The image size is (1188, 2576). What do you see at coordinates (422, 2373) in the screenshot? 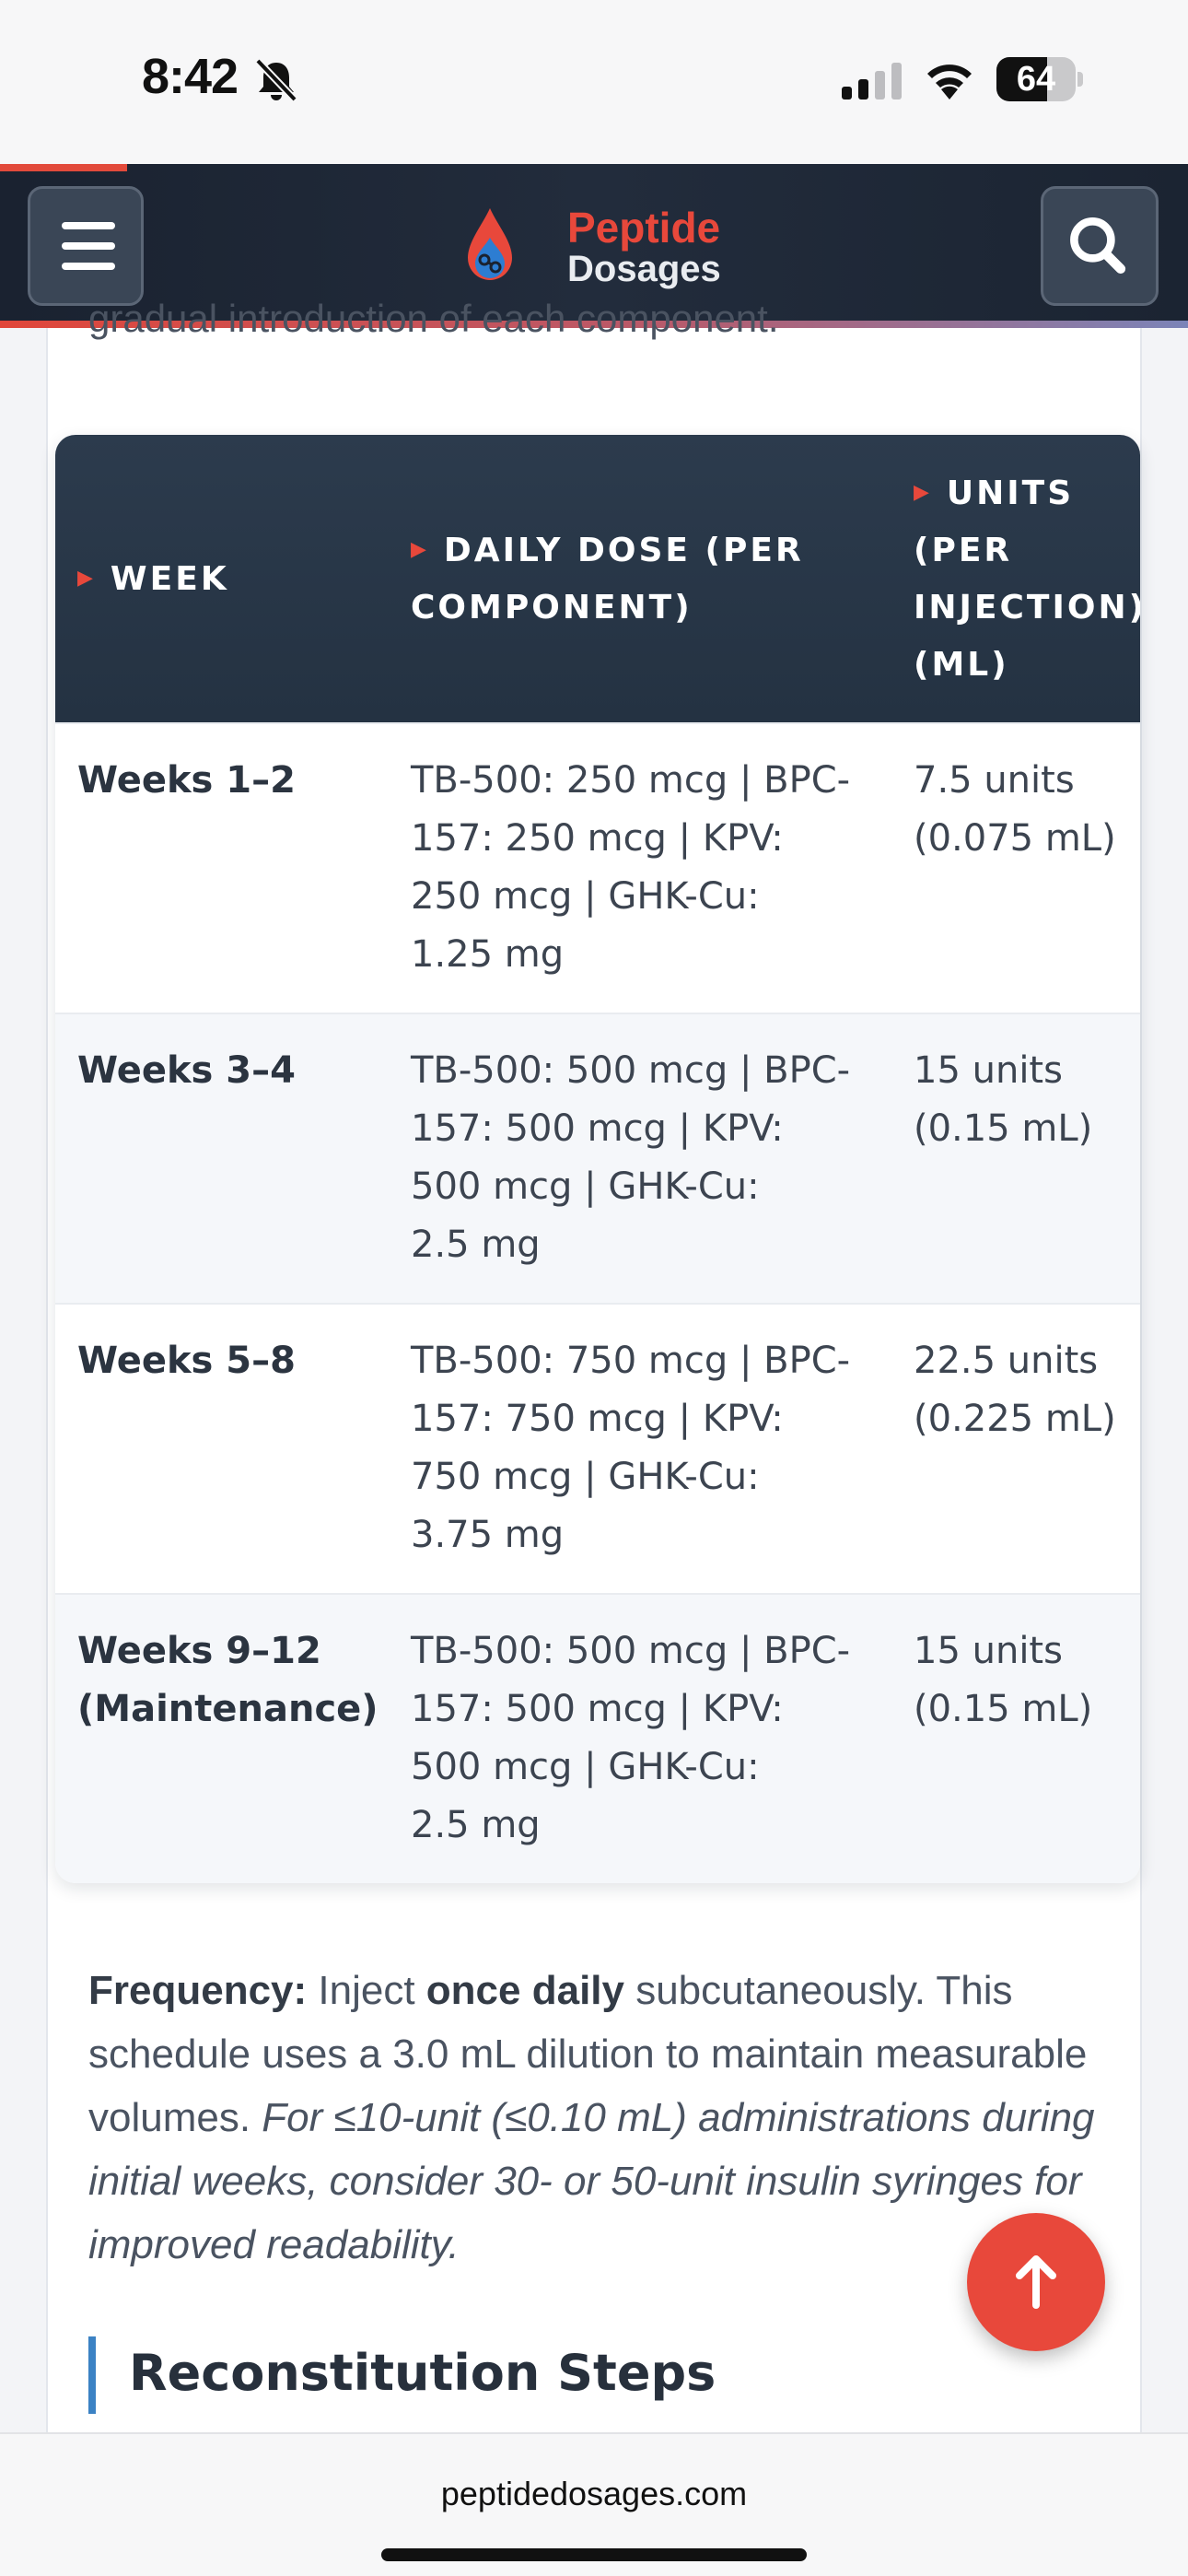
I see `section-title: Reconstitution Steps` at bounding box center [422, 2373].